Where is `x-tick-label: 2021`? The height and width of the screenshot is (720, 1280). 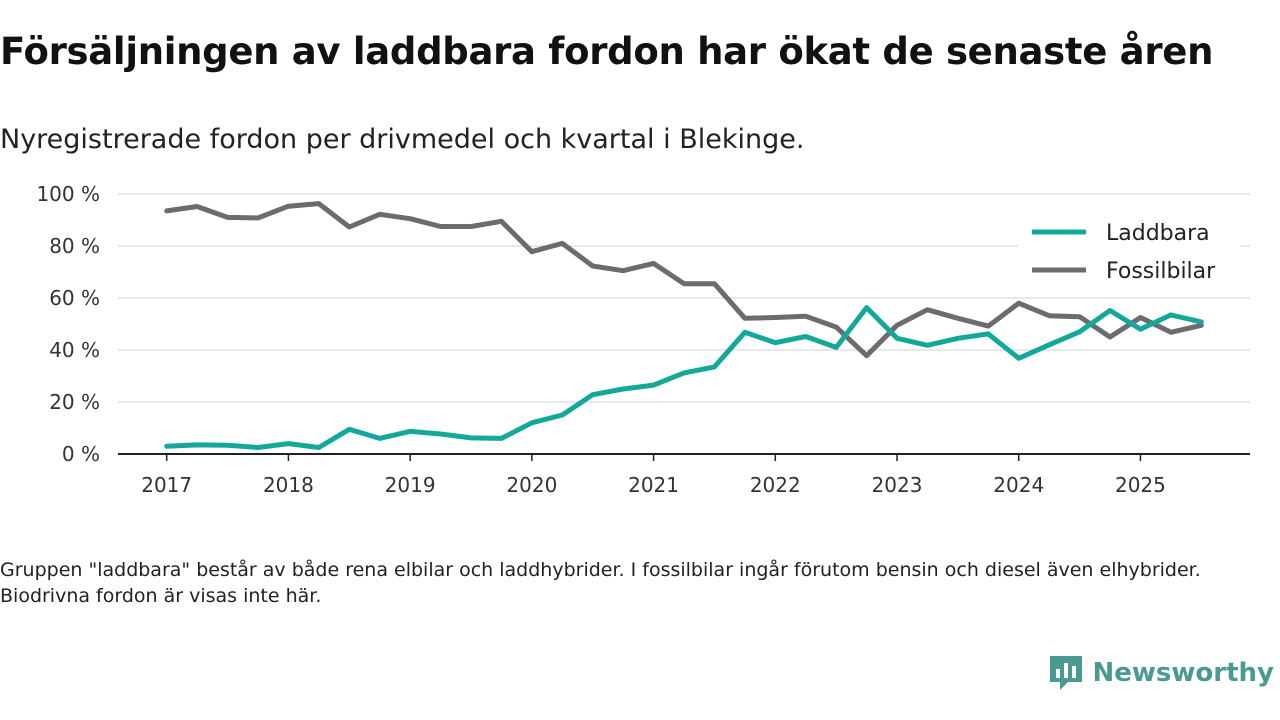
x-tick-label: 2021 is located at coordinates (653, 485).